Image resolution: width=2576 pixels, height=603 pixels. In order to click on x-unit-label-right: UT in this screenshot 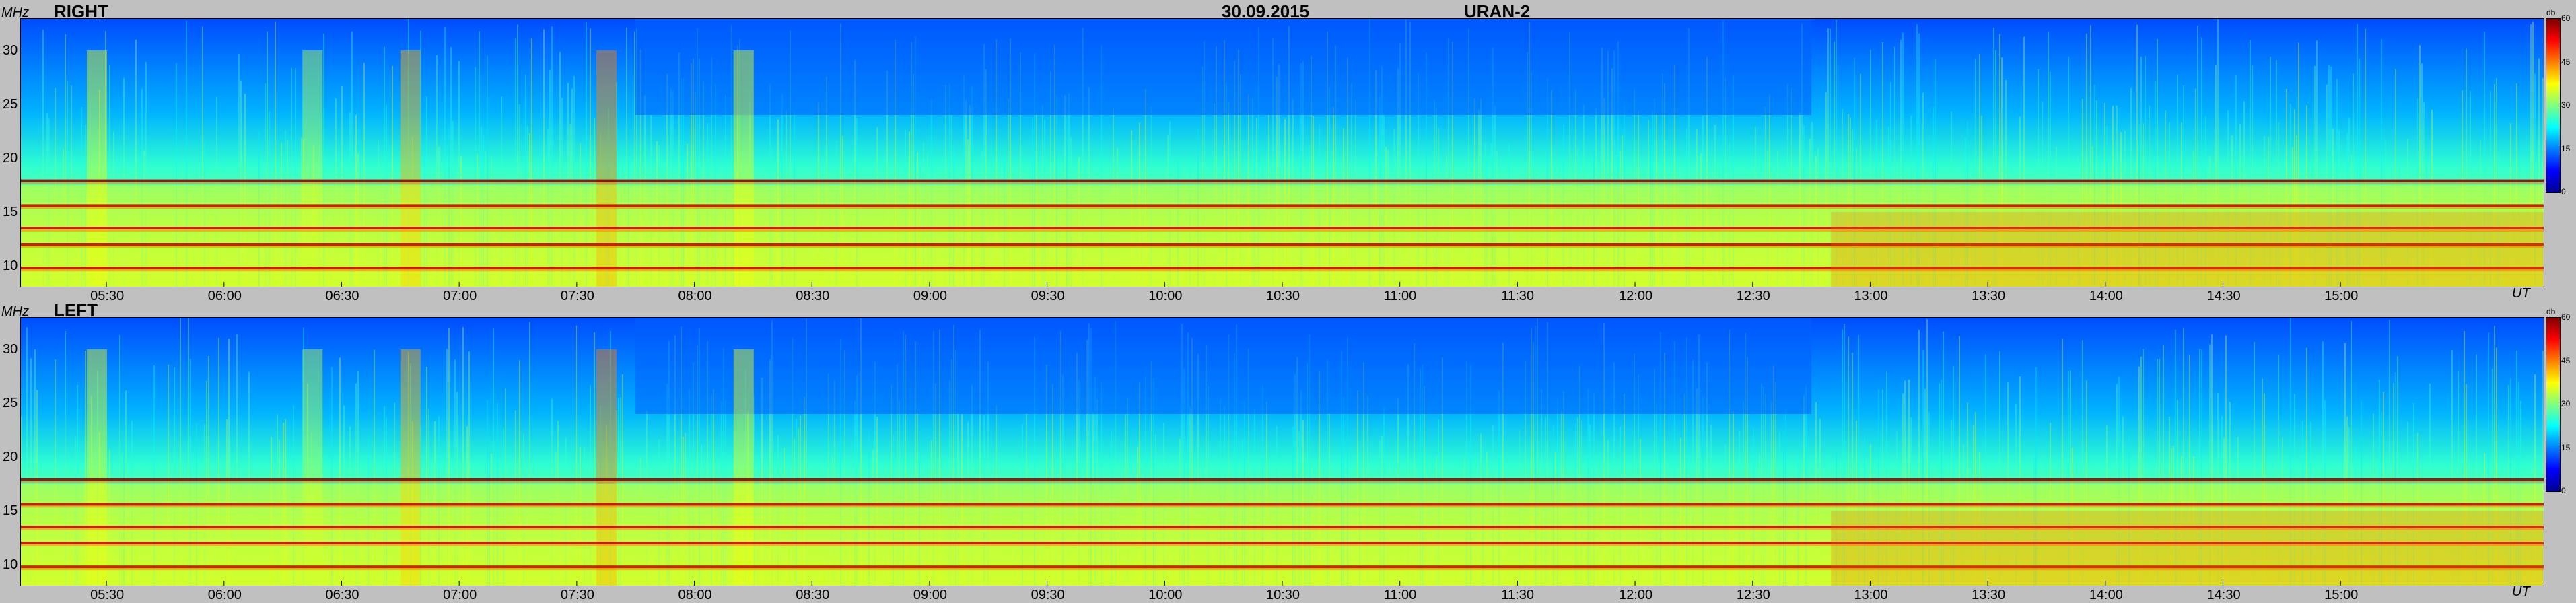, I will do `click(2521, 293)`.